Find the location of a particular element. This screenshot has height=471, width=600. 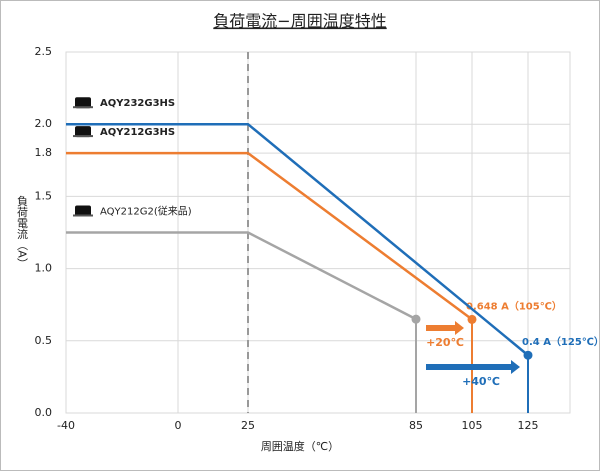

chart-title: 負荷電流−周囲温度特性 is located at coordinates (299, 21).